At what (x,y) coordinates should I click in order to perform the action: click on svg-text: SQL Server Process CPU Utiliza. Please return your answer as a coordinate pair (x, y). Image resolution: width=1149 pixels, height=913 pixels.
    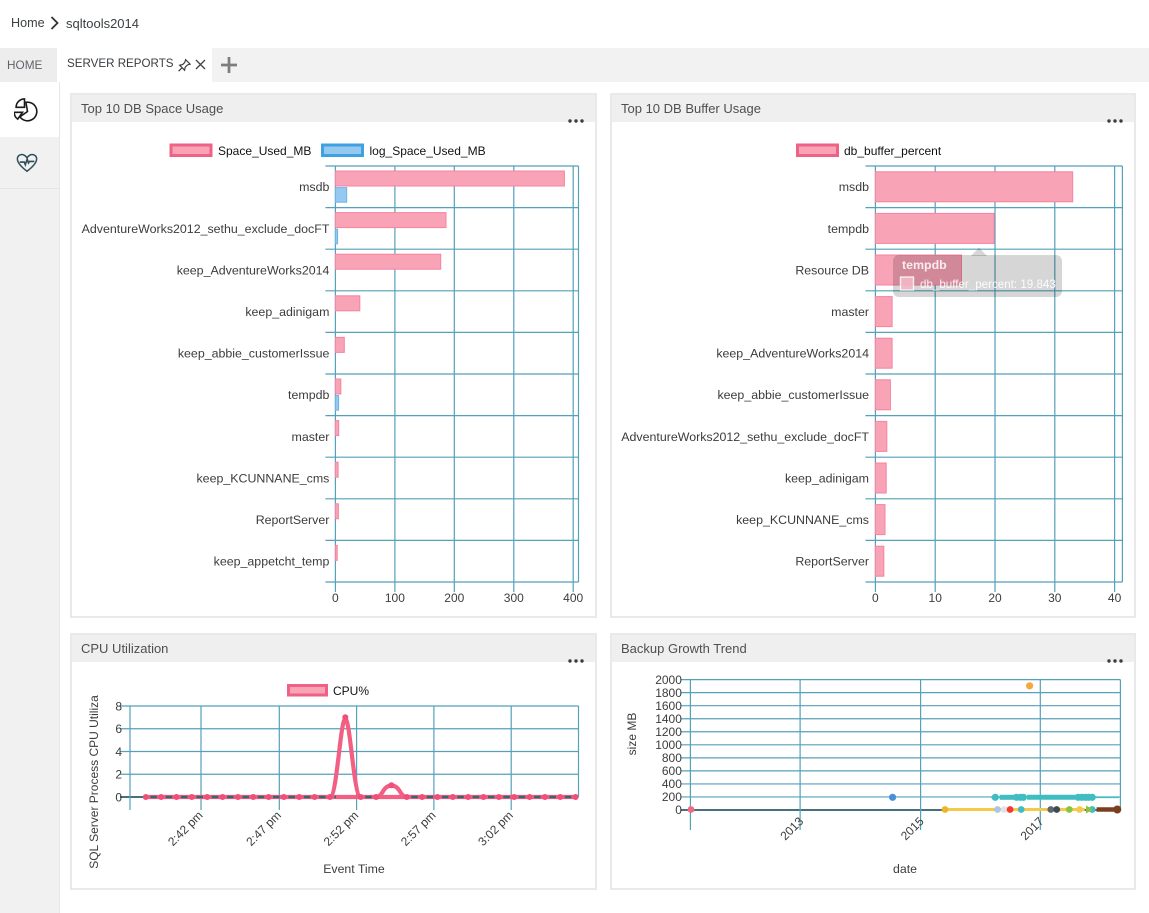
    Looking at the image, I should click on (94, 782).